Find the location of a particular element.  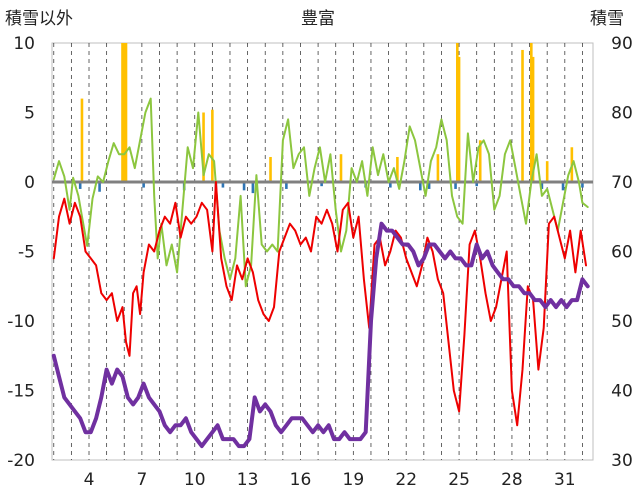

left-axis-title: 積雪以外 is located at coordinates (39, 19).